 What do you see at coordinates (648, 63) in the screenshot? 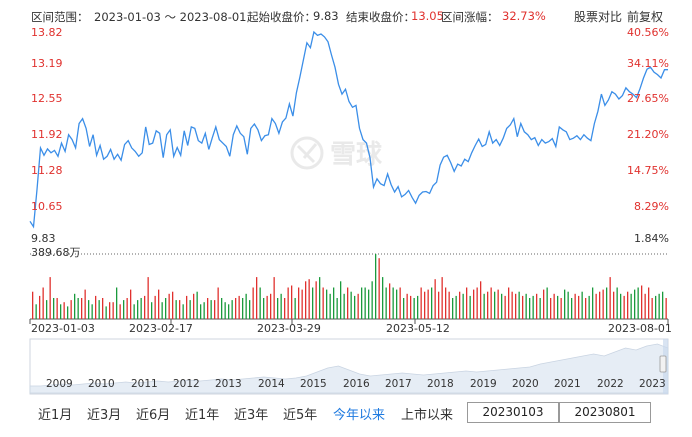
I see `y-right-tick: 34.11%` at bounding box center [648, 63].